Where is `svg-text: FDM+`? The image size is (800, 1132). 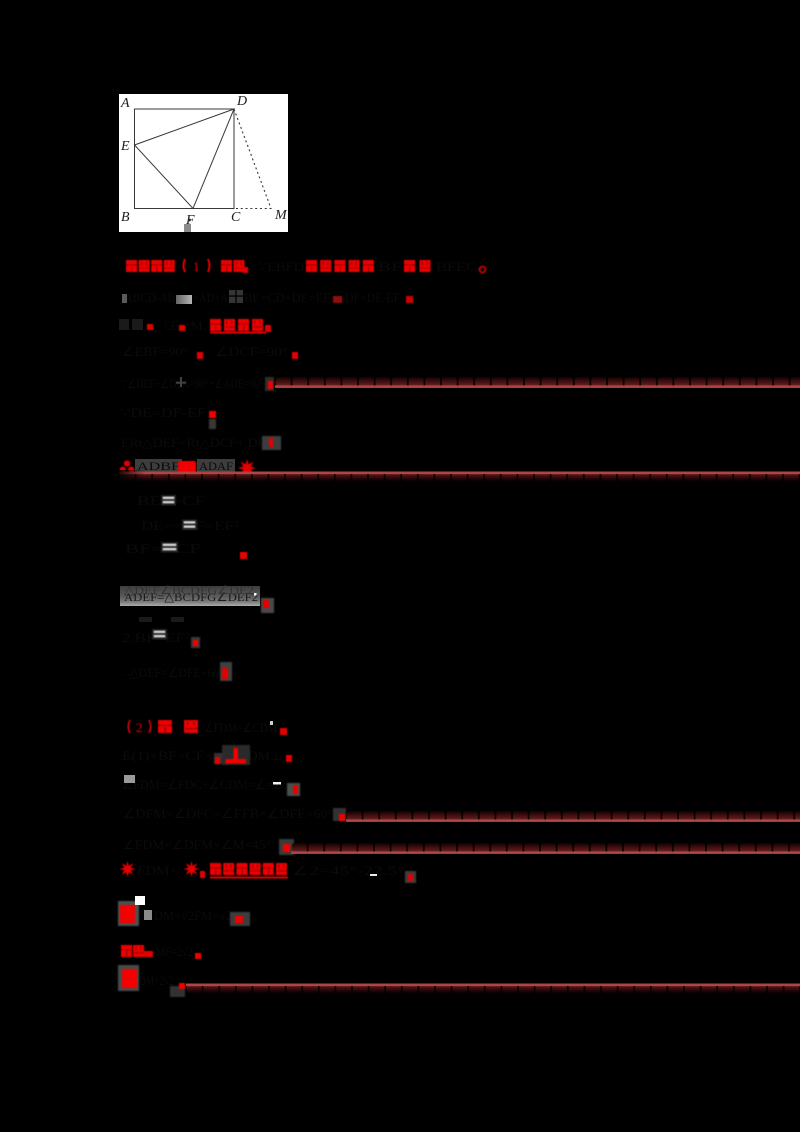
svg-text: FDM+ is located at coordinates (157, 870).